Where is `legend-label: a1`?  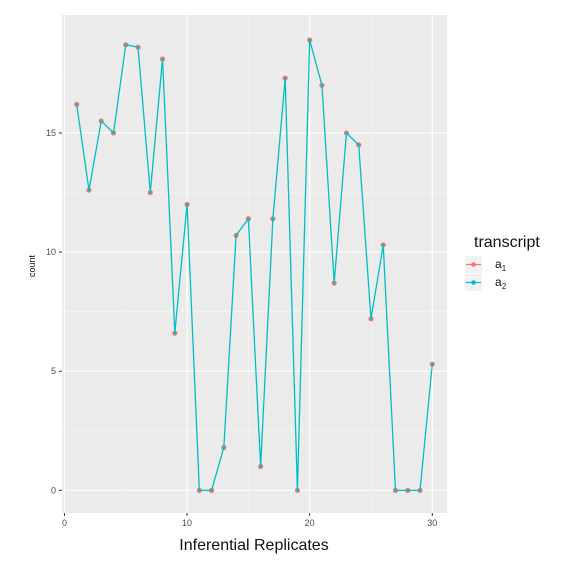
legend-label: a1 is located at coordinates (501, 265).